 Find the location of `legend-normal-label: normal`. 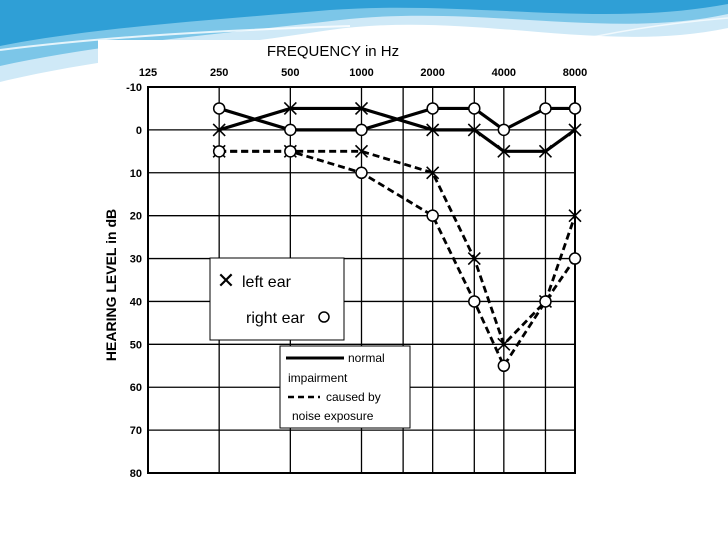

legend-normal-label: normal is located at coordinates (366, 358).